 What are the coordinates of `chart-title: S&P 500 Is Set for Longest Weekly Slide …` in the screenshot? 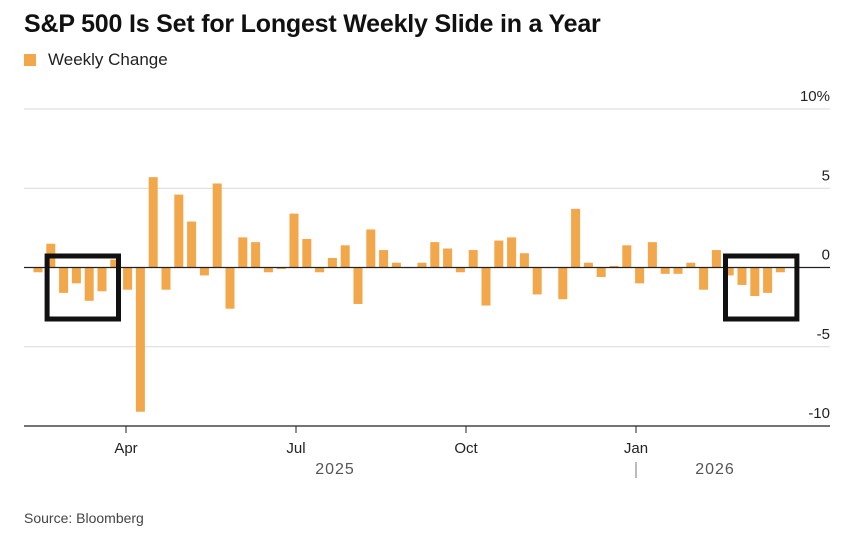 It's located at (312, 24).